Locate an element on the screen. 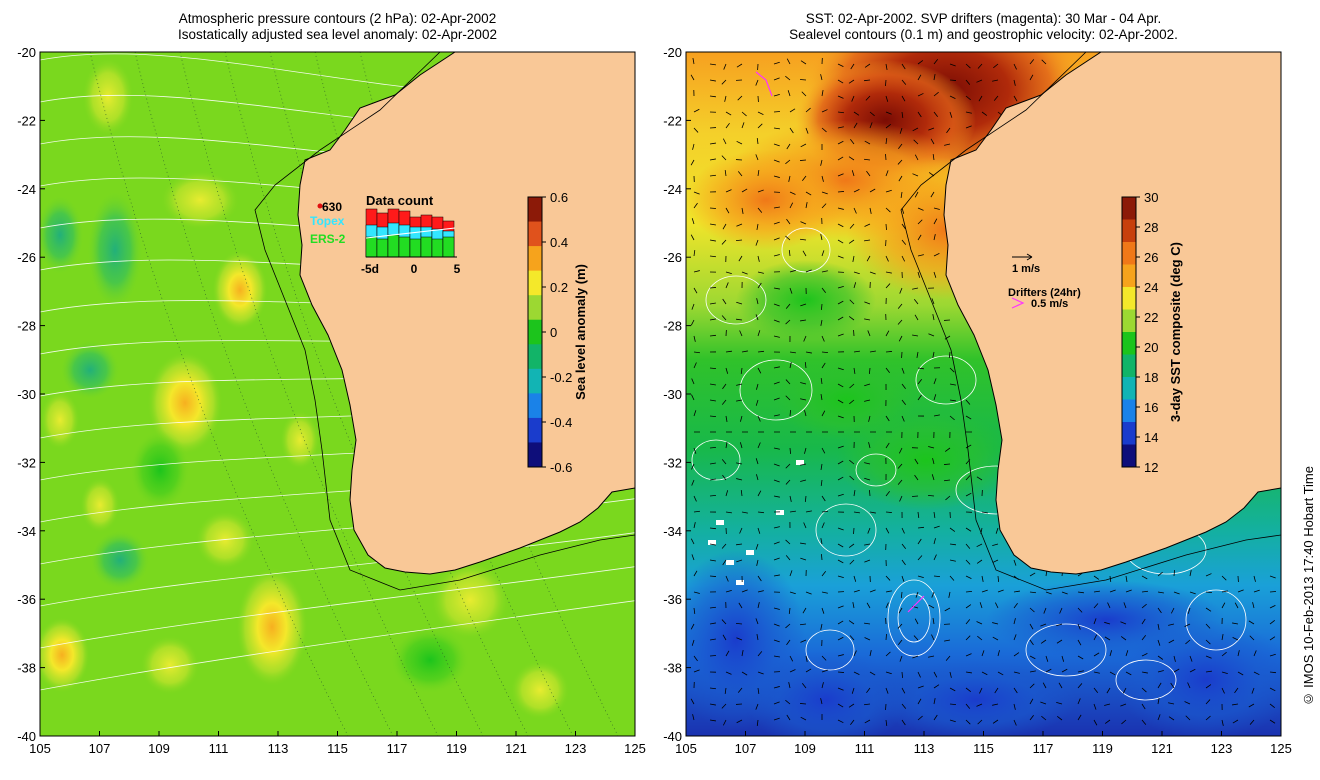 The image size is (1320, 780). x-tick-label: 123 is located at coordinates (576, 748).